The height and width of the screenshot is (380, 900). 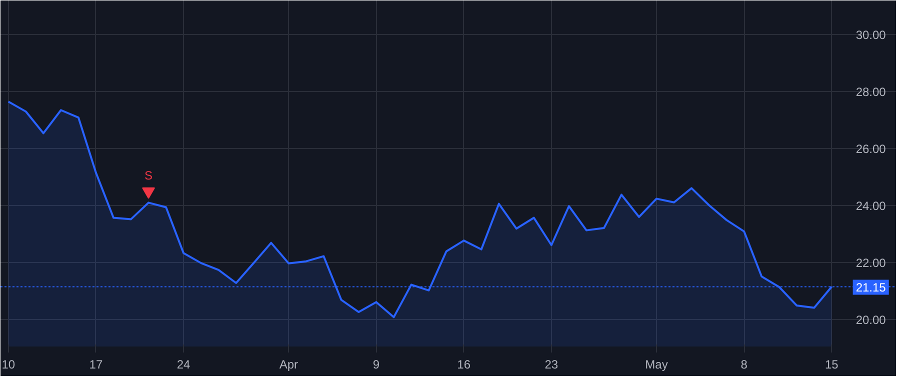 What do you see at coordinates (183, 365) in the screenshot?
I see `x-tick-label: 24` at bounding box center [183, 365].